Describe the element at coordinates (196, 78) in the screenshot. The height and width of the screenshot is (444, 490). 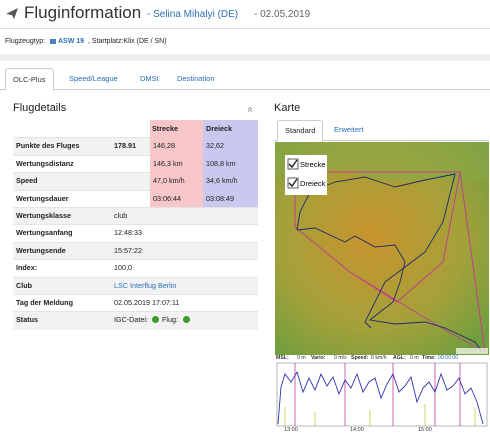
I see `tab: Destination` at that location.